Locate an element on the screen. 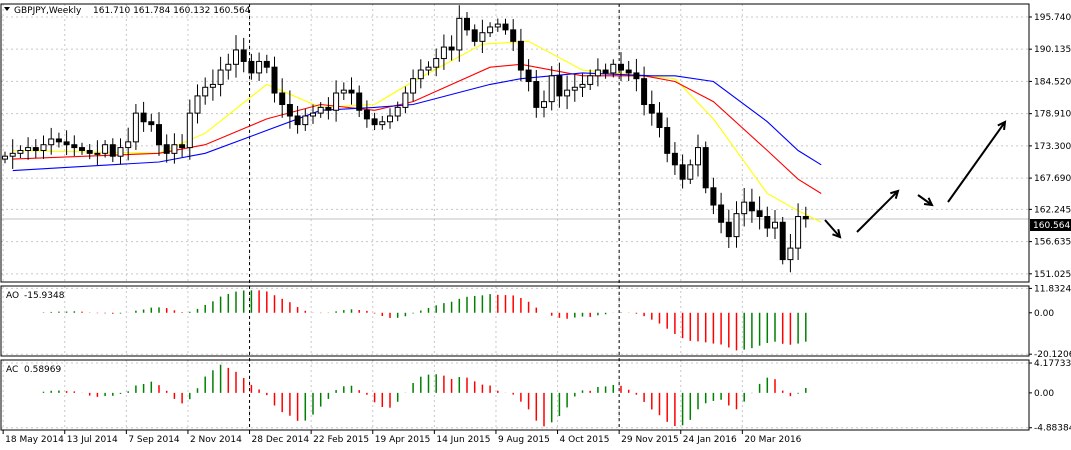 Image resolution: width=1071 pixels, height=450 pixels. ohlc-label: 161.710 161.784 160.132 160.564 is located at coordinates (172, 11).